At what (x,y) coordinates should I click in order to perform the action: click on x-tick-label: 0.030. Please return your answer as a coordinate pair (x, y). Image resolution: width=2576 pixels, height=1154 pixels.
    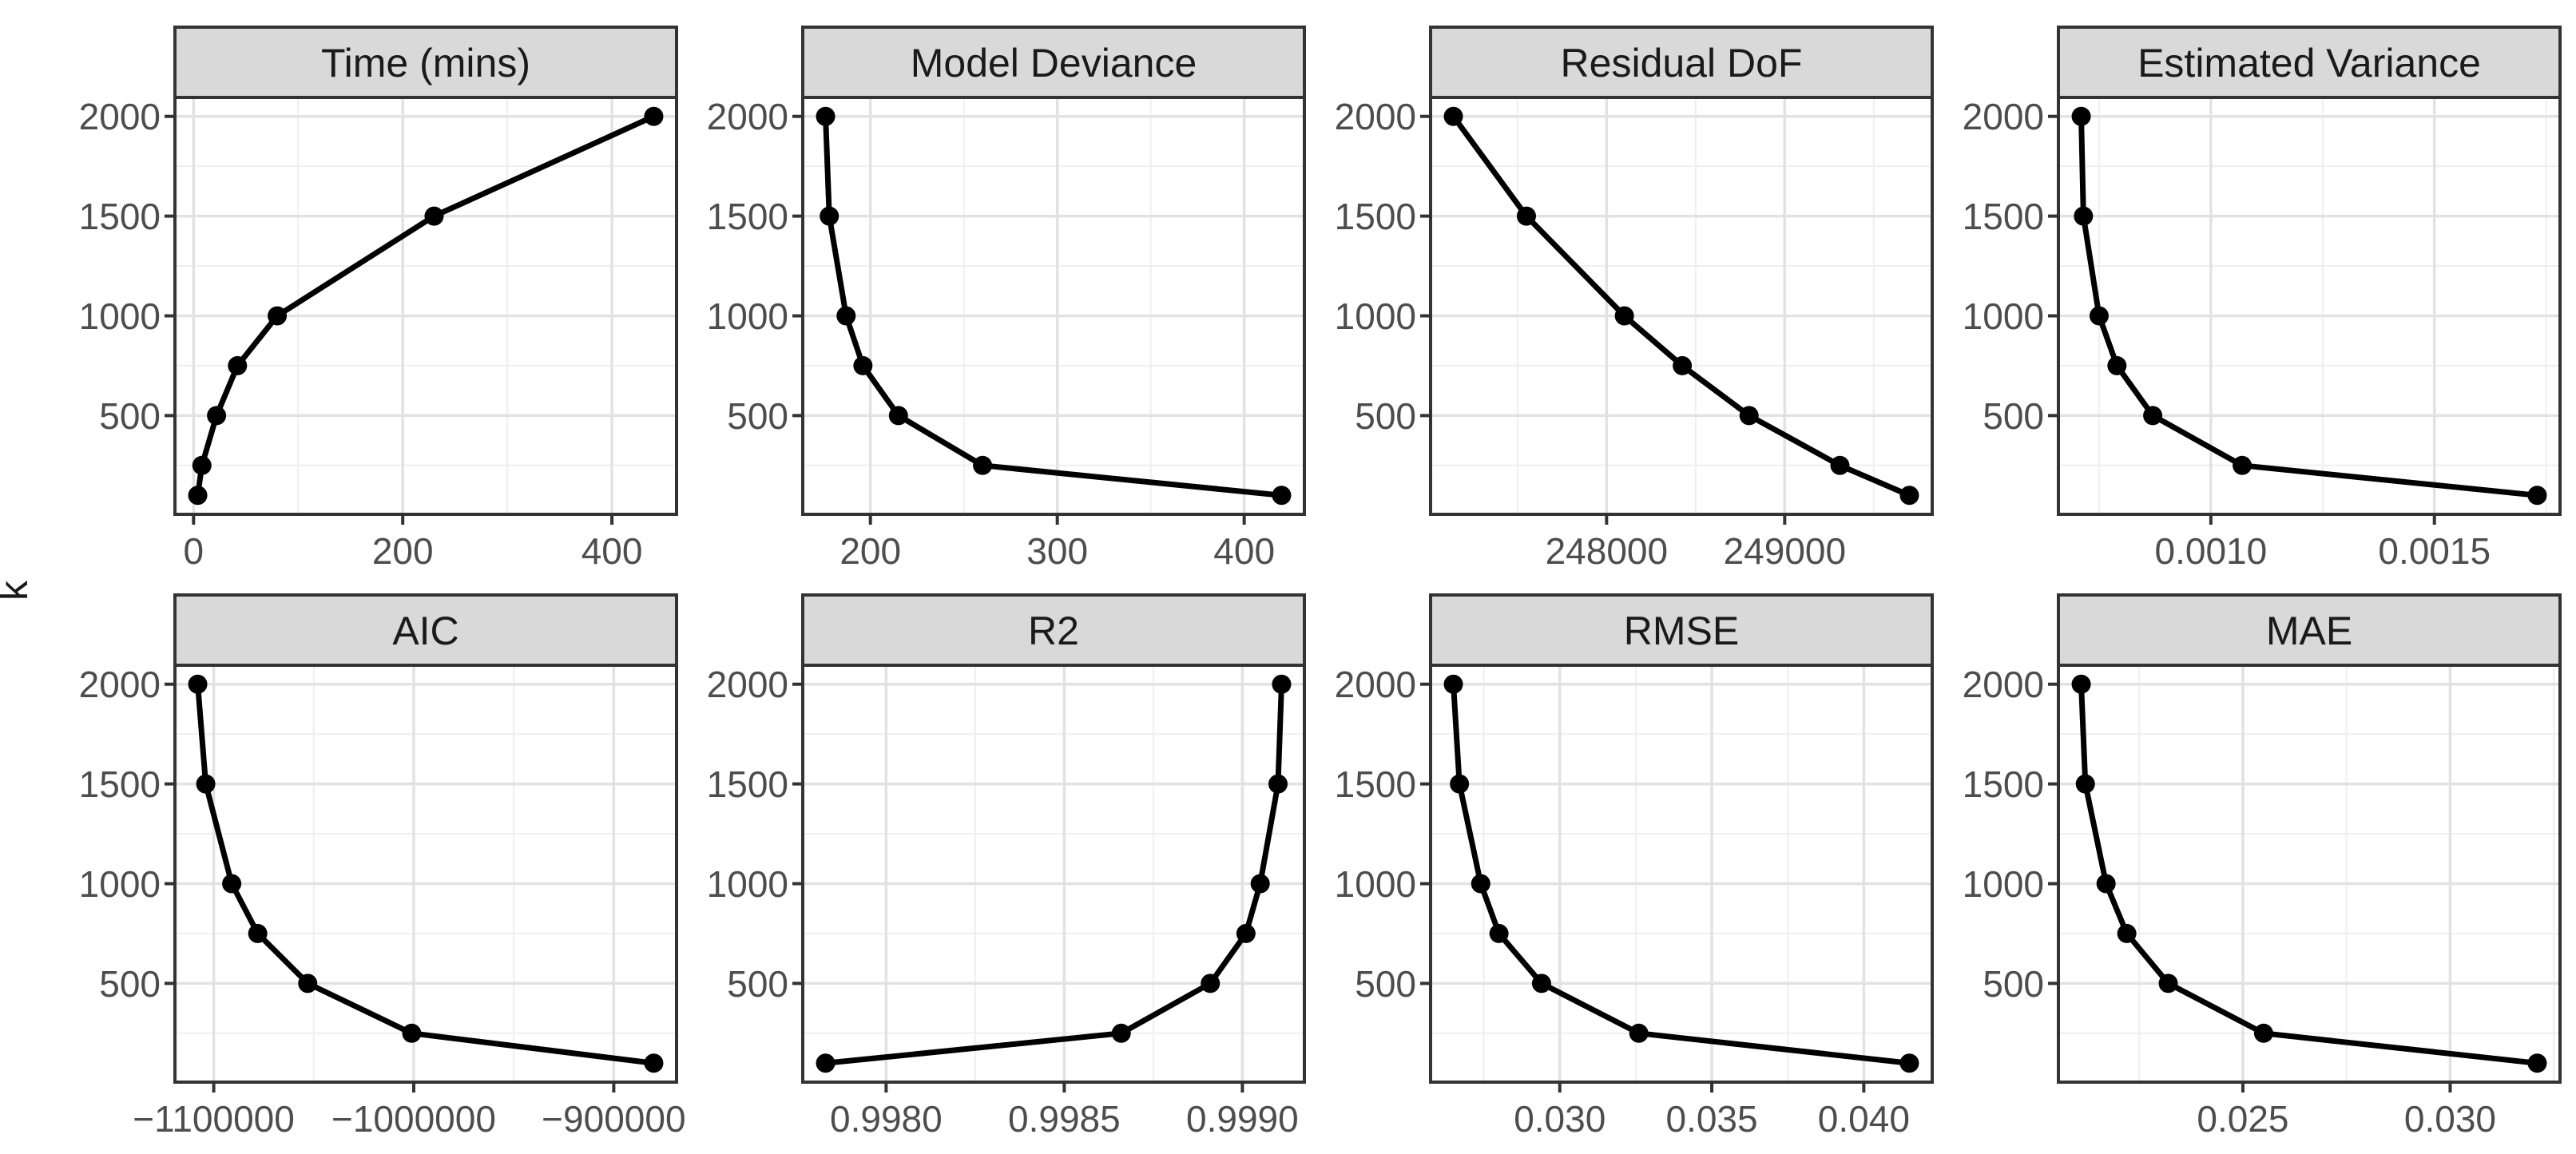
    Looking at the image, I should click on (1560, 1119).